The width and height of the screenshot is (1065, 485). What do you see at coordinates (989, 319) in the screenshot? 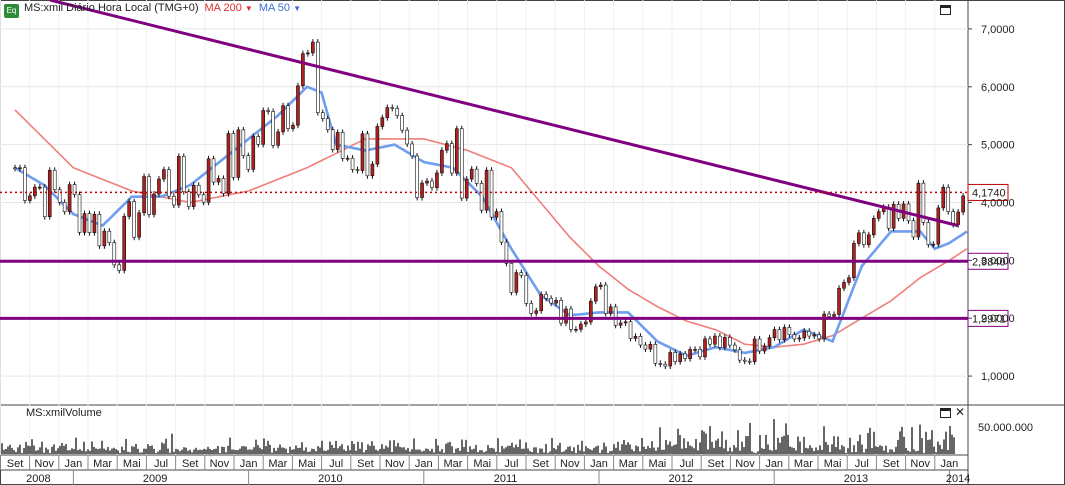
I see `level-label: 1,9971` at bounding box center [989, 319].